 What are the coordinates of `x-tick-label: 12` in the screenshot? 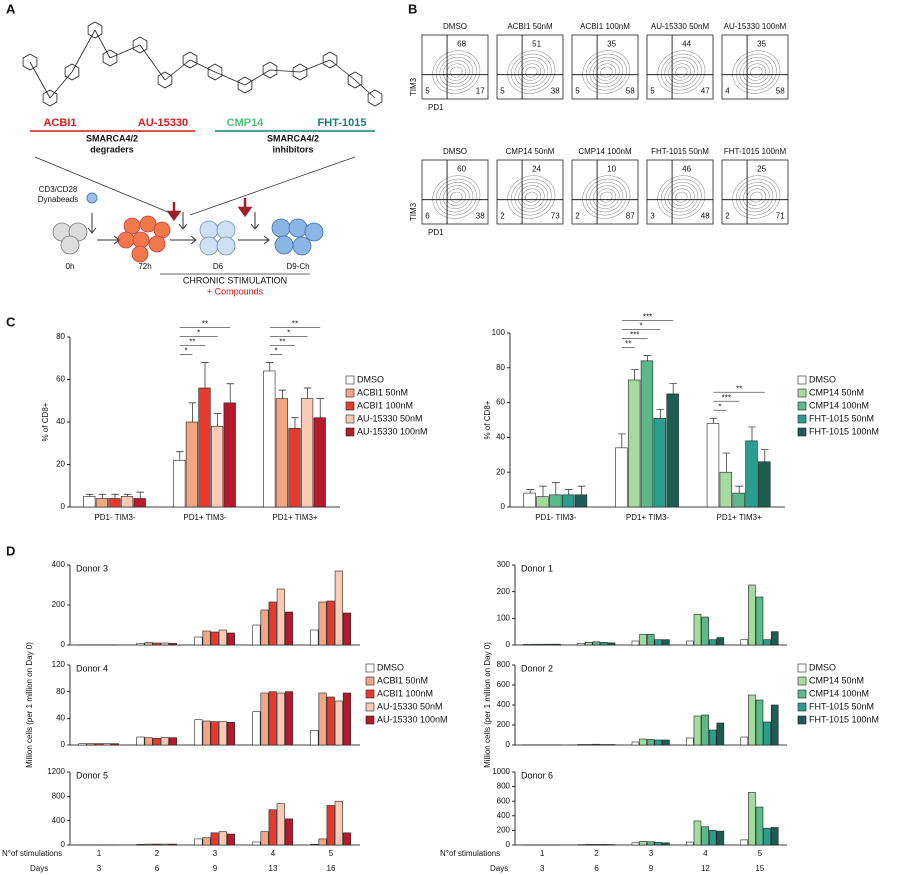 It's located at (705, 868).